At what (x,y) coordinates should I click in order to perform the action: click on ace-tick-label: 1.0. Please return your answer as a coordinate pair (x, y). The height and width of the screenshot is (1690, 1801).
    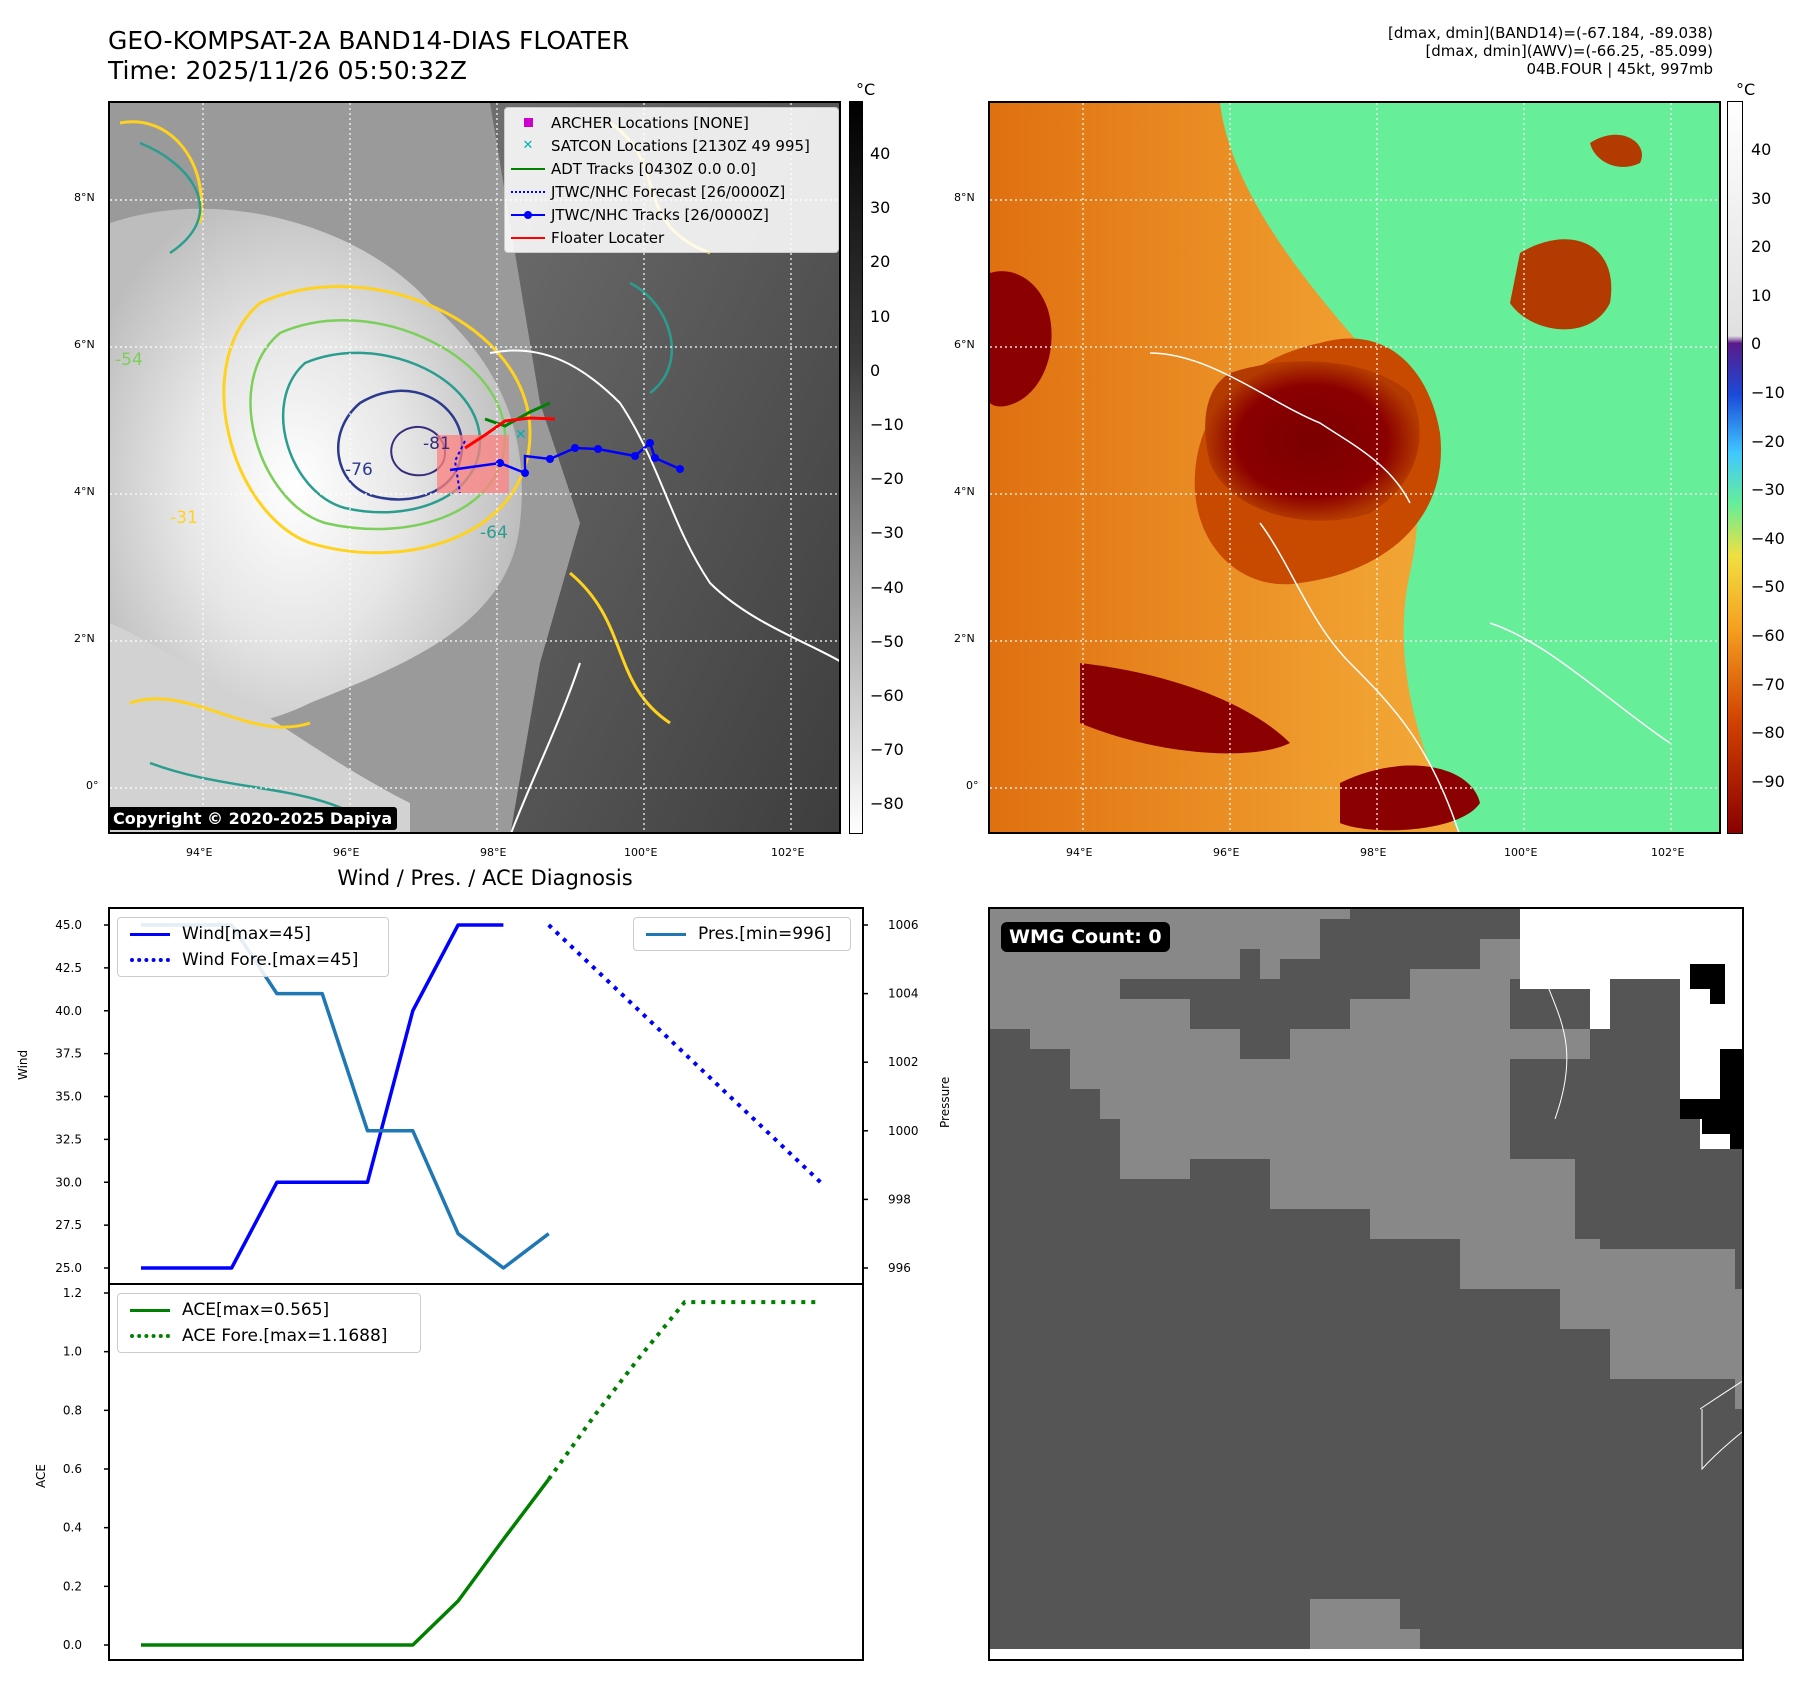
    Looking at the image, I should click on (72, 1352).